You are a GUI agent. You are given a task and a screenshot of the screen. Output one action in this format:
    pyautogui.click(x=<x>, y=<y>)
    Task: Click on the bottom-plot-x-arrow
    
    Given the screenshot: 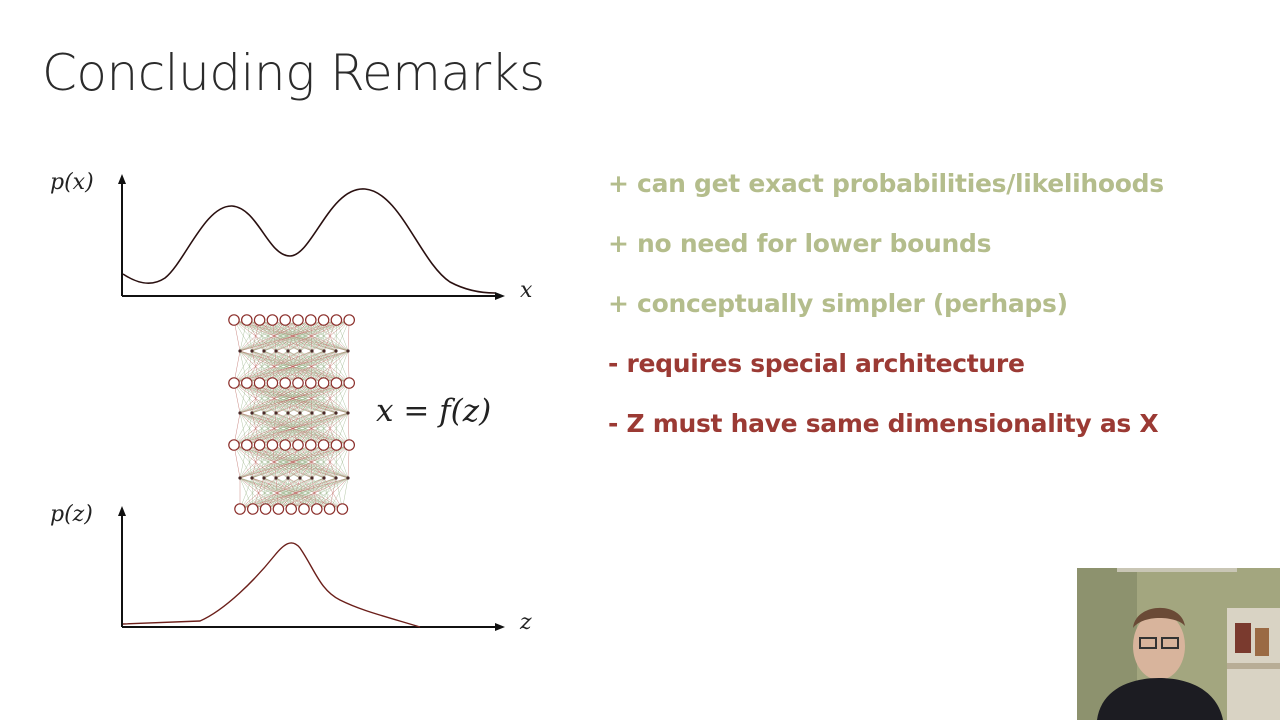 What is the action you would take?
    pyautogui.click(x=500, y=627)
    